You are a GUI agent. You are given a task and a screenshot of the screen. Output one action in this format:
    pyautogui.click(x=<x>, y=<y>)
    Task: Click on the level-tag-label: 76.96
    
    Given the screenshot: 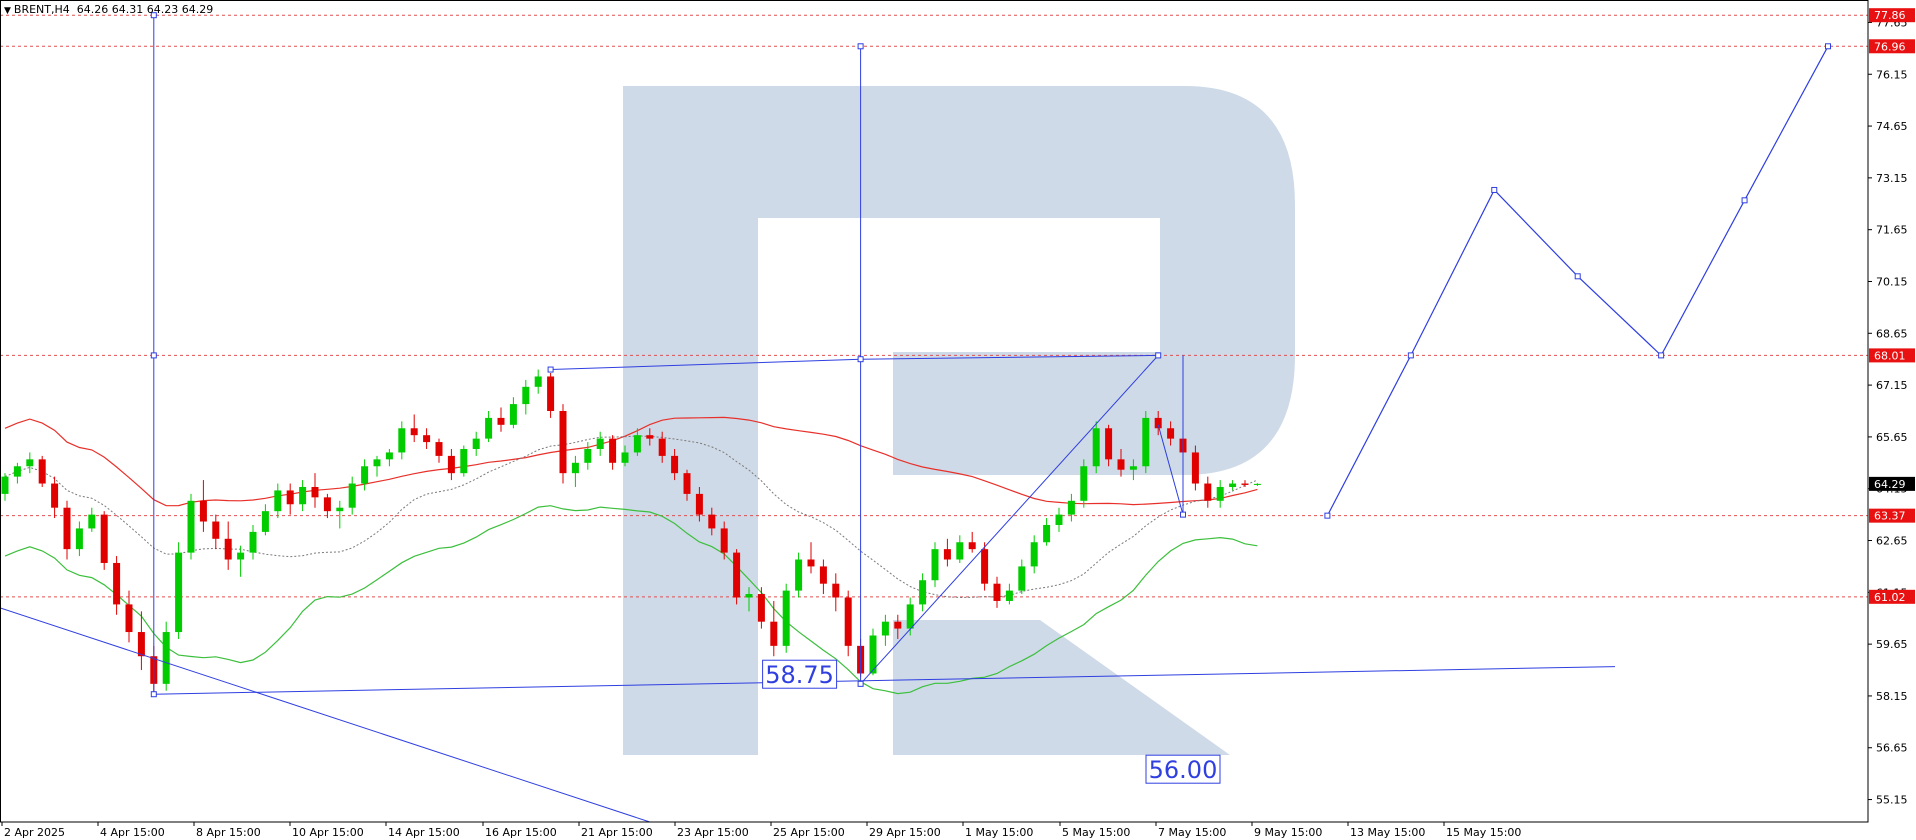 What is the action you would take?
    pyautogui.click(x=1890, y=46)
    